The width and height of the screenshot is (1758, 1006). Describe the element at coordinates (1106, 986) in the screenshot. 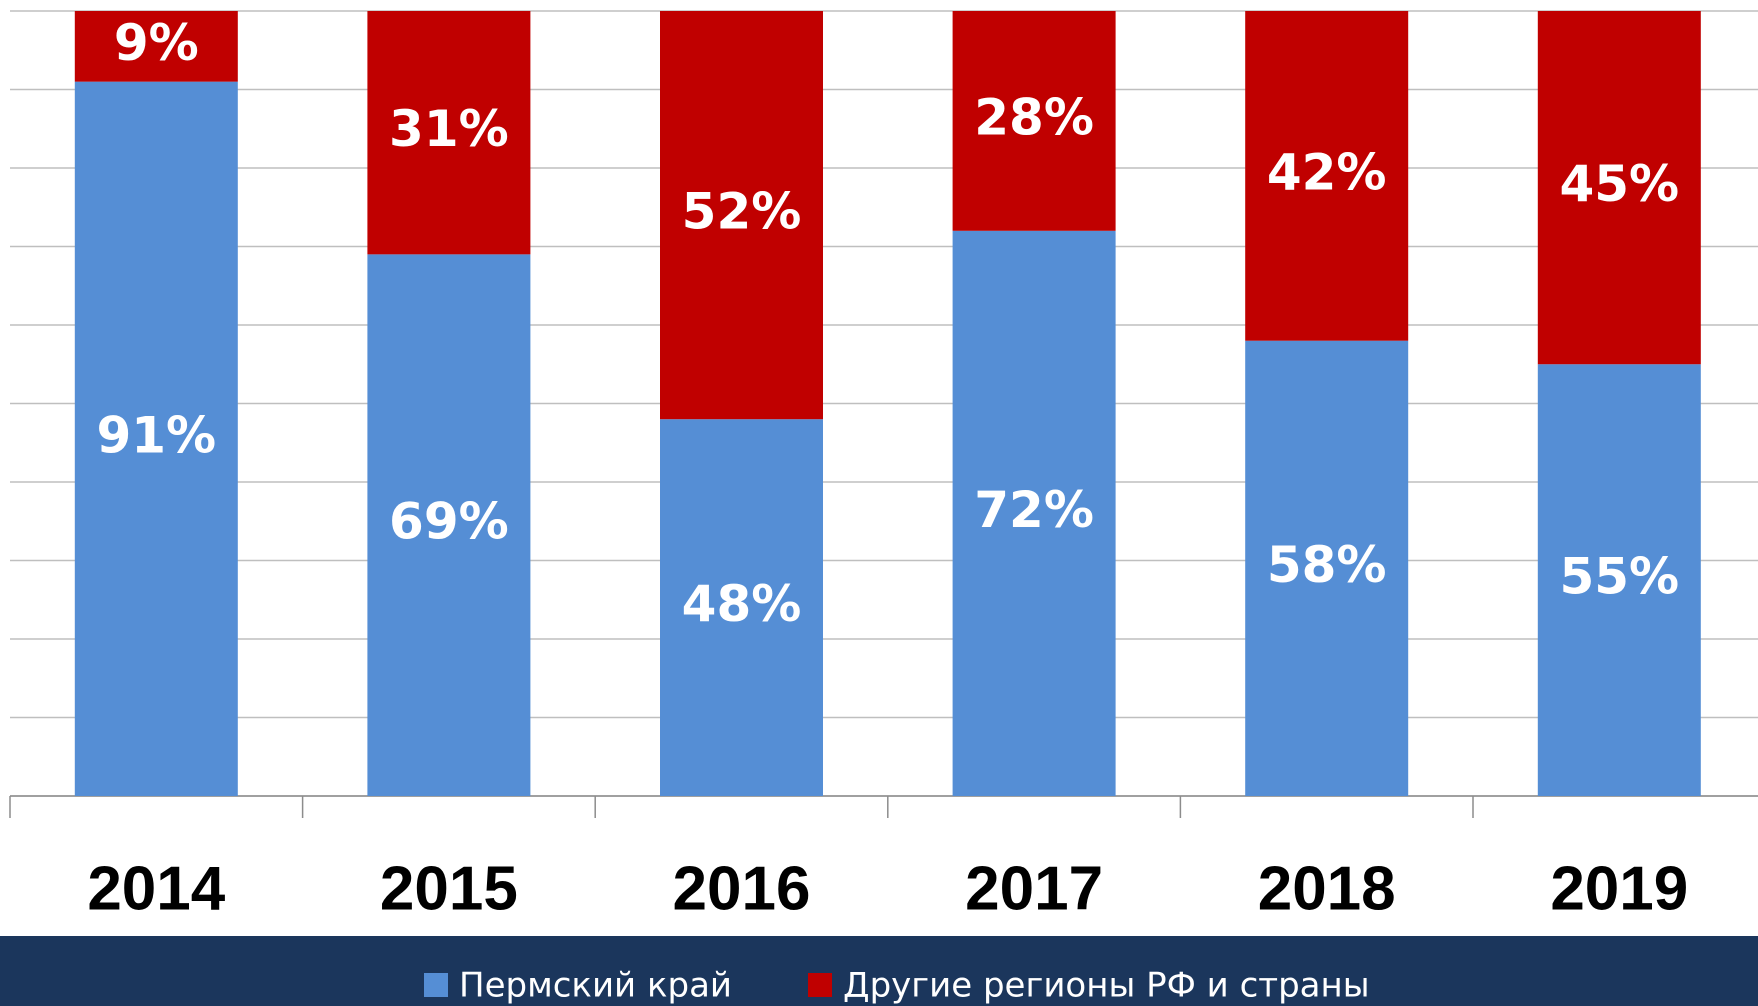

I see `legend-label: Другие регионы РФ и страны` at that location.